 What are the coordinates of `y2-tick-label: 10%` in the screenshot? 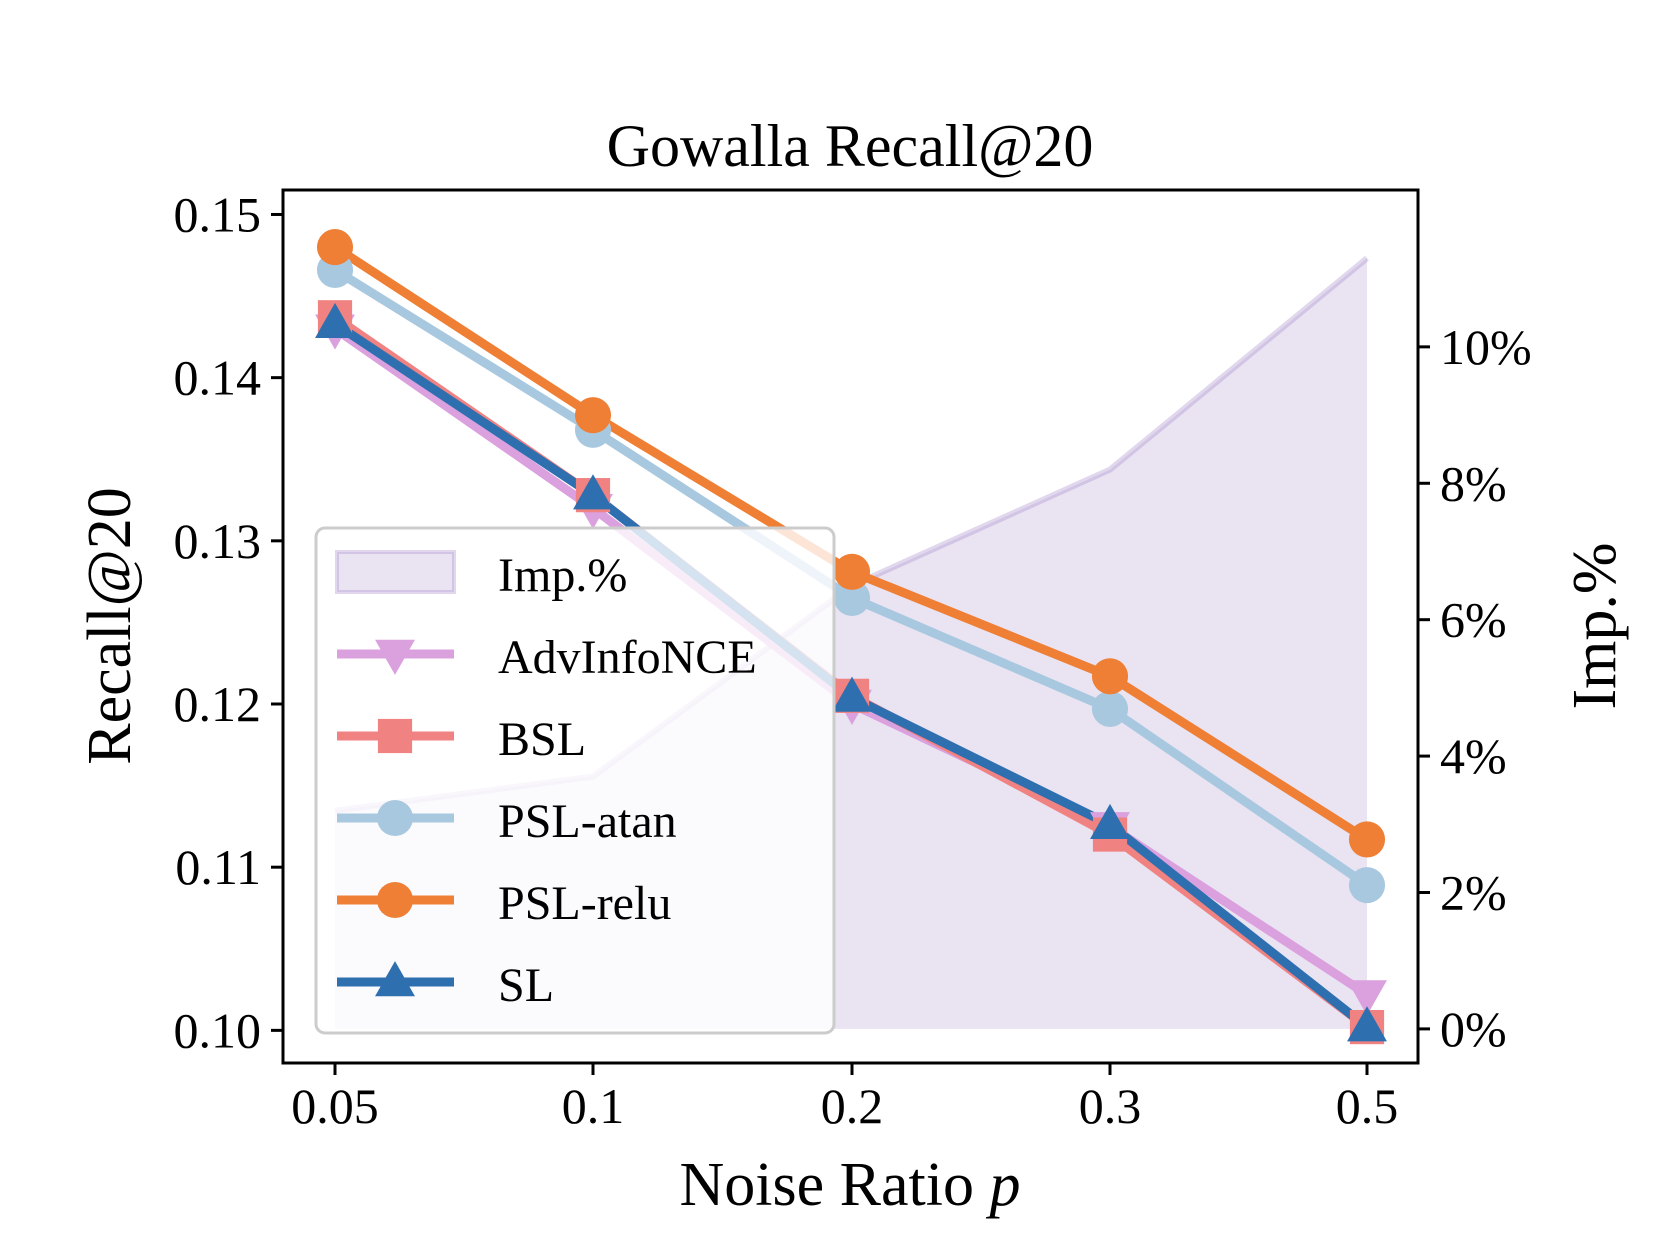 It's located at (1486, 347).